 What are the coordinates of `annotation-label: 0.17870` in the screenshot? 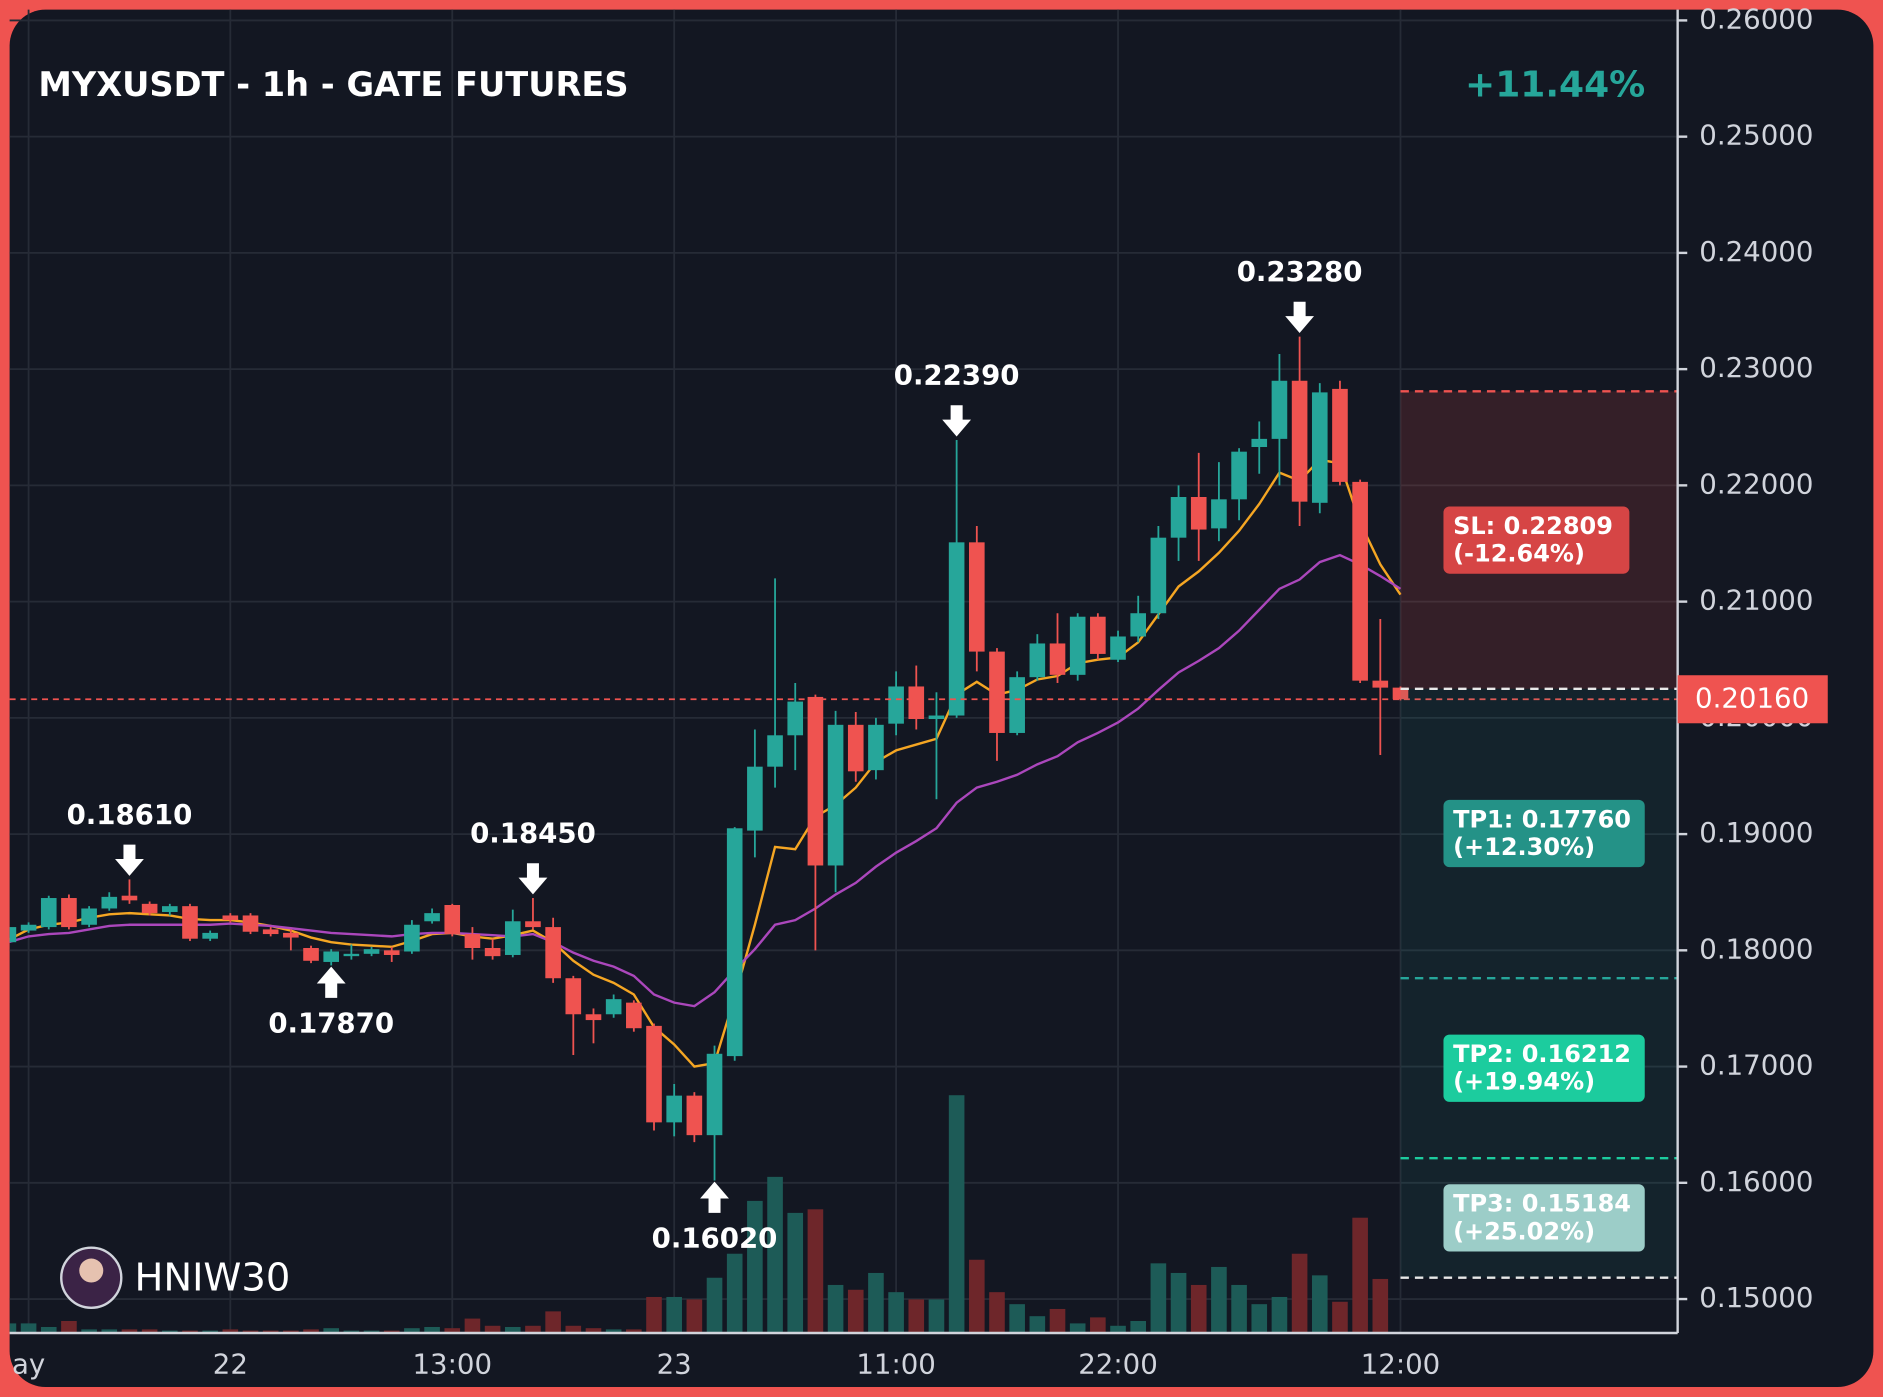 It's located at (331, 1022).